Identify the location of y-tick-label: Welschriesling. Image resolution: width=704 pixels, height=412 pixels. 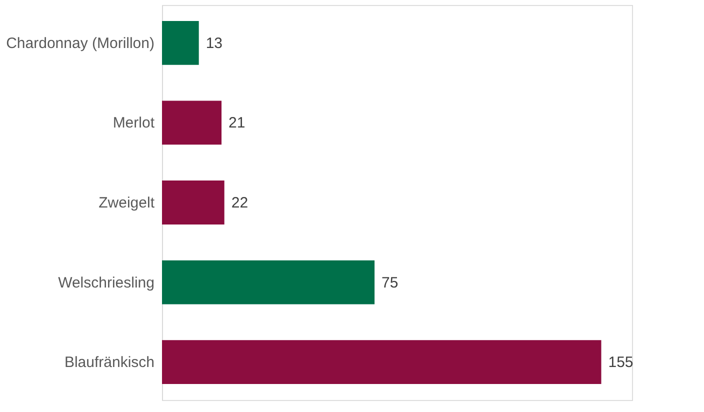
(106, 283).